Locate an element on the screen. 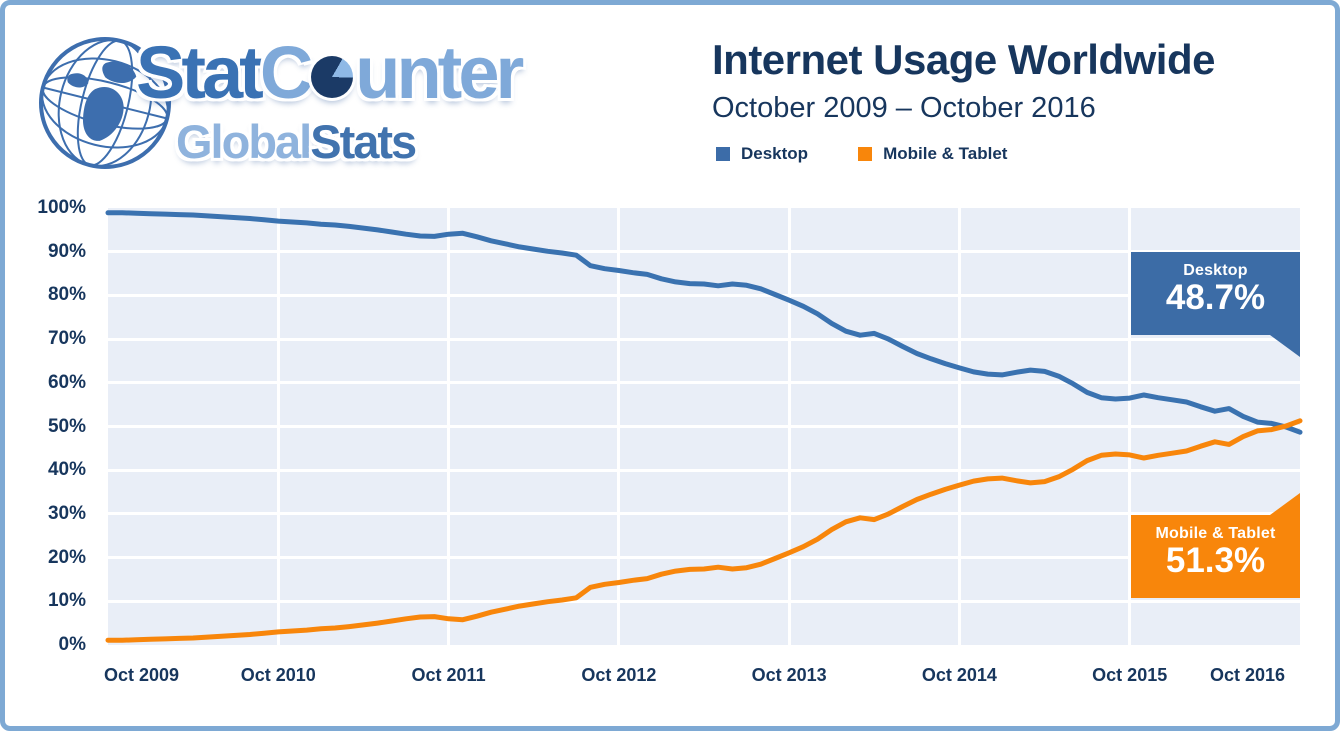 The image size is (1340, 731). x-axis-tick: Oct 2013 is located at coordinates (789, 675).